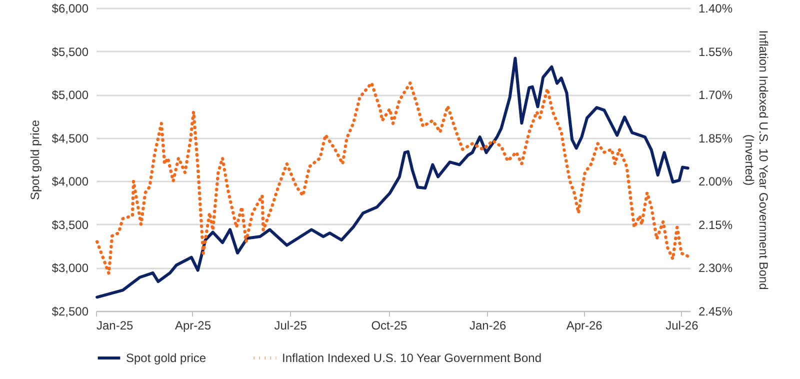  Describe the element at coordinates (70, 51) in the screenshot. I see `y-tick-label: $5,500` at that location.